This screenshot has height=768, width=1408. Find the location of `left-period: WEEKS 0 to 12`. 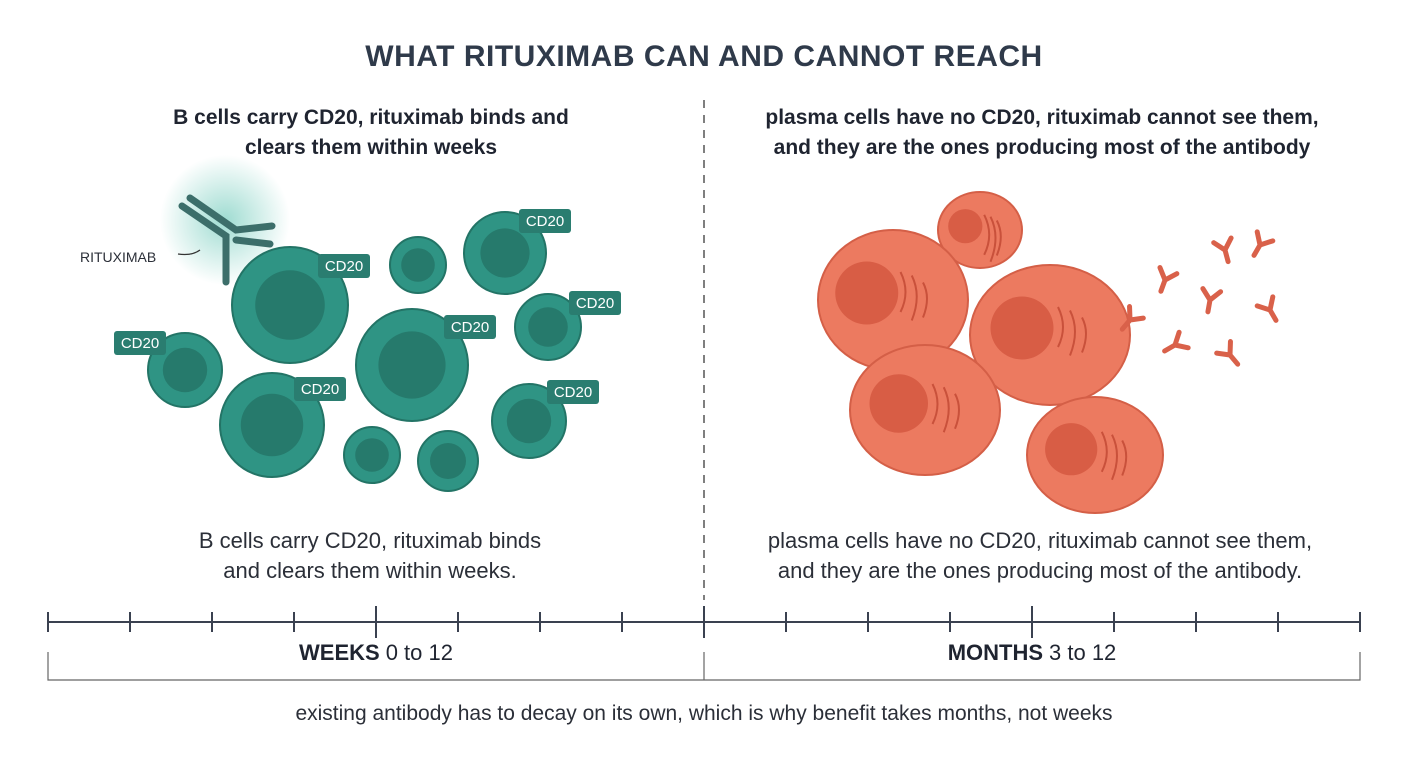

left-period: WEEKS 0 to 12 is located at coordinates (376, 652).